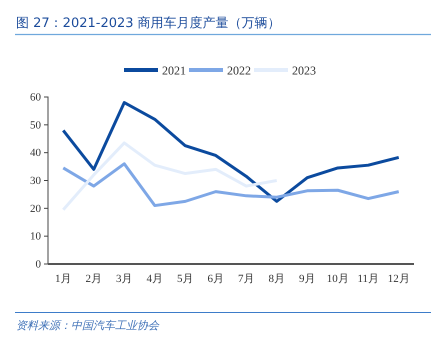 Image resolution: width=448 pixels, height=348 pixels. I want to click on x-tick-label: 1月, so click(63, 278).